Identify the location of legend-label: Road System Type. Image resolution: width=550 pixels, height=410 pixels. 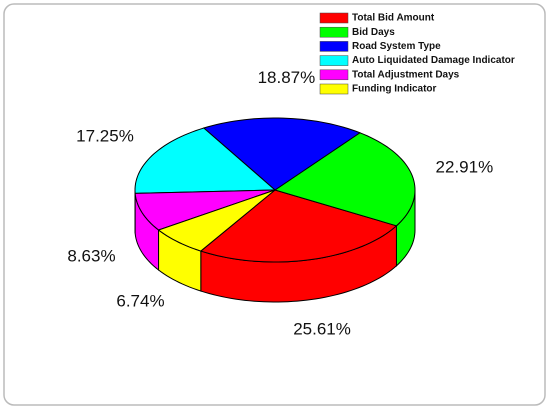
(396, 46).